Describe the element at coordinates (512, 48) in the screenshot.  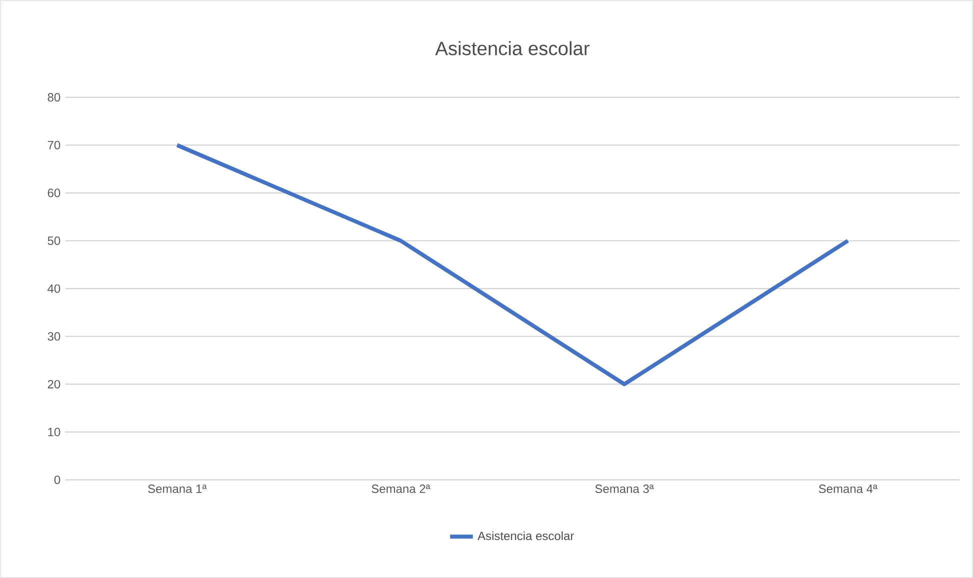
I see `chart-title: Asistencia escolar` at that location.